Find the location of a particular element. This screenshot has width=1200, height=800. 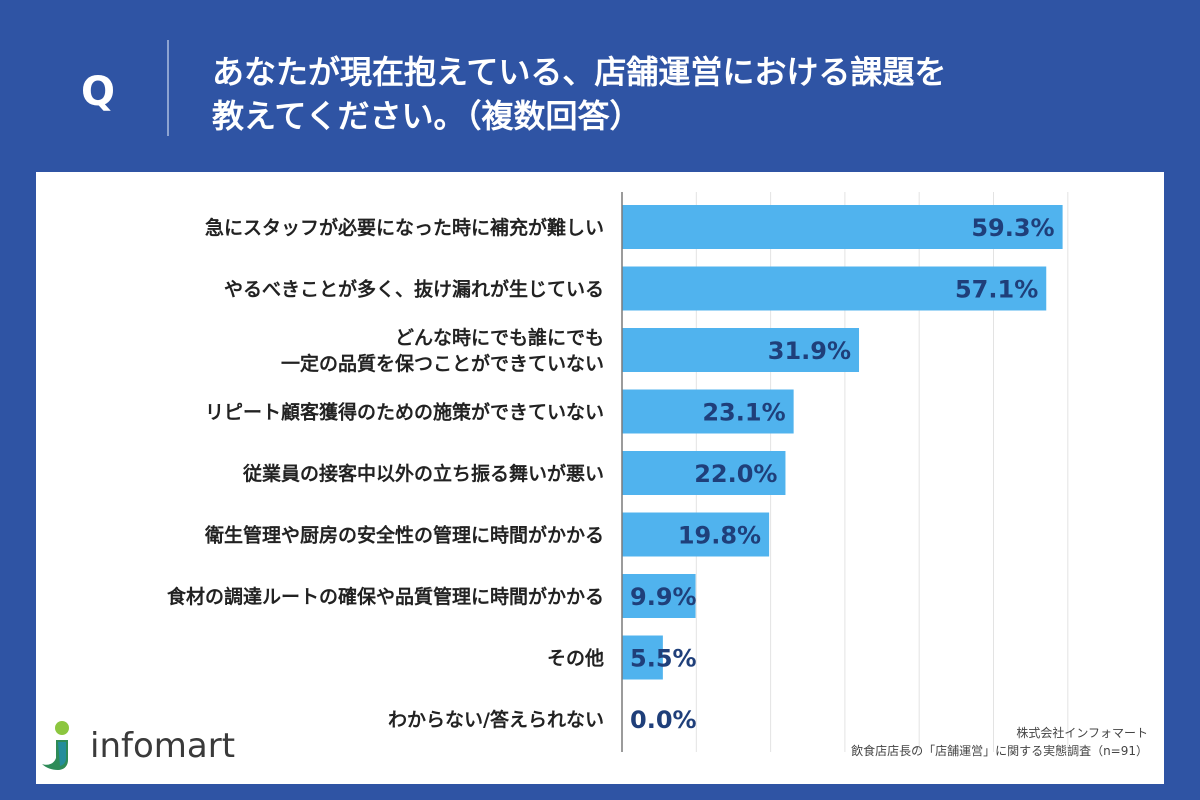

category-label: リピート顧客獲得のための施策ができていない is located at coordinates (404, 412).